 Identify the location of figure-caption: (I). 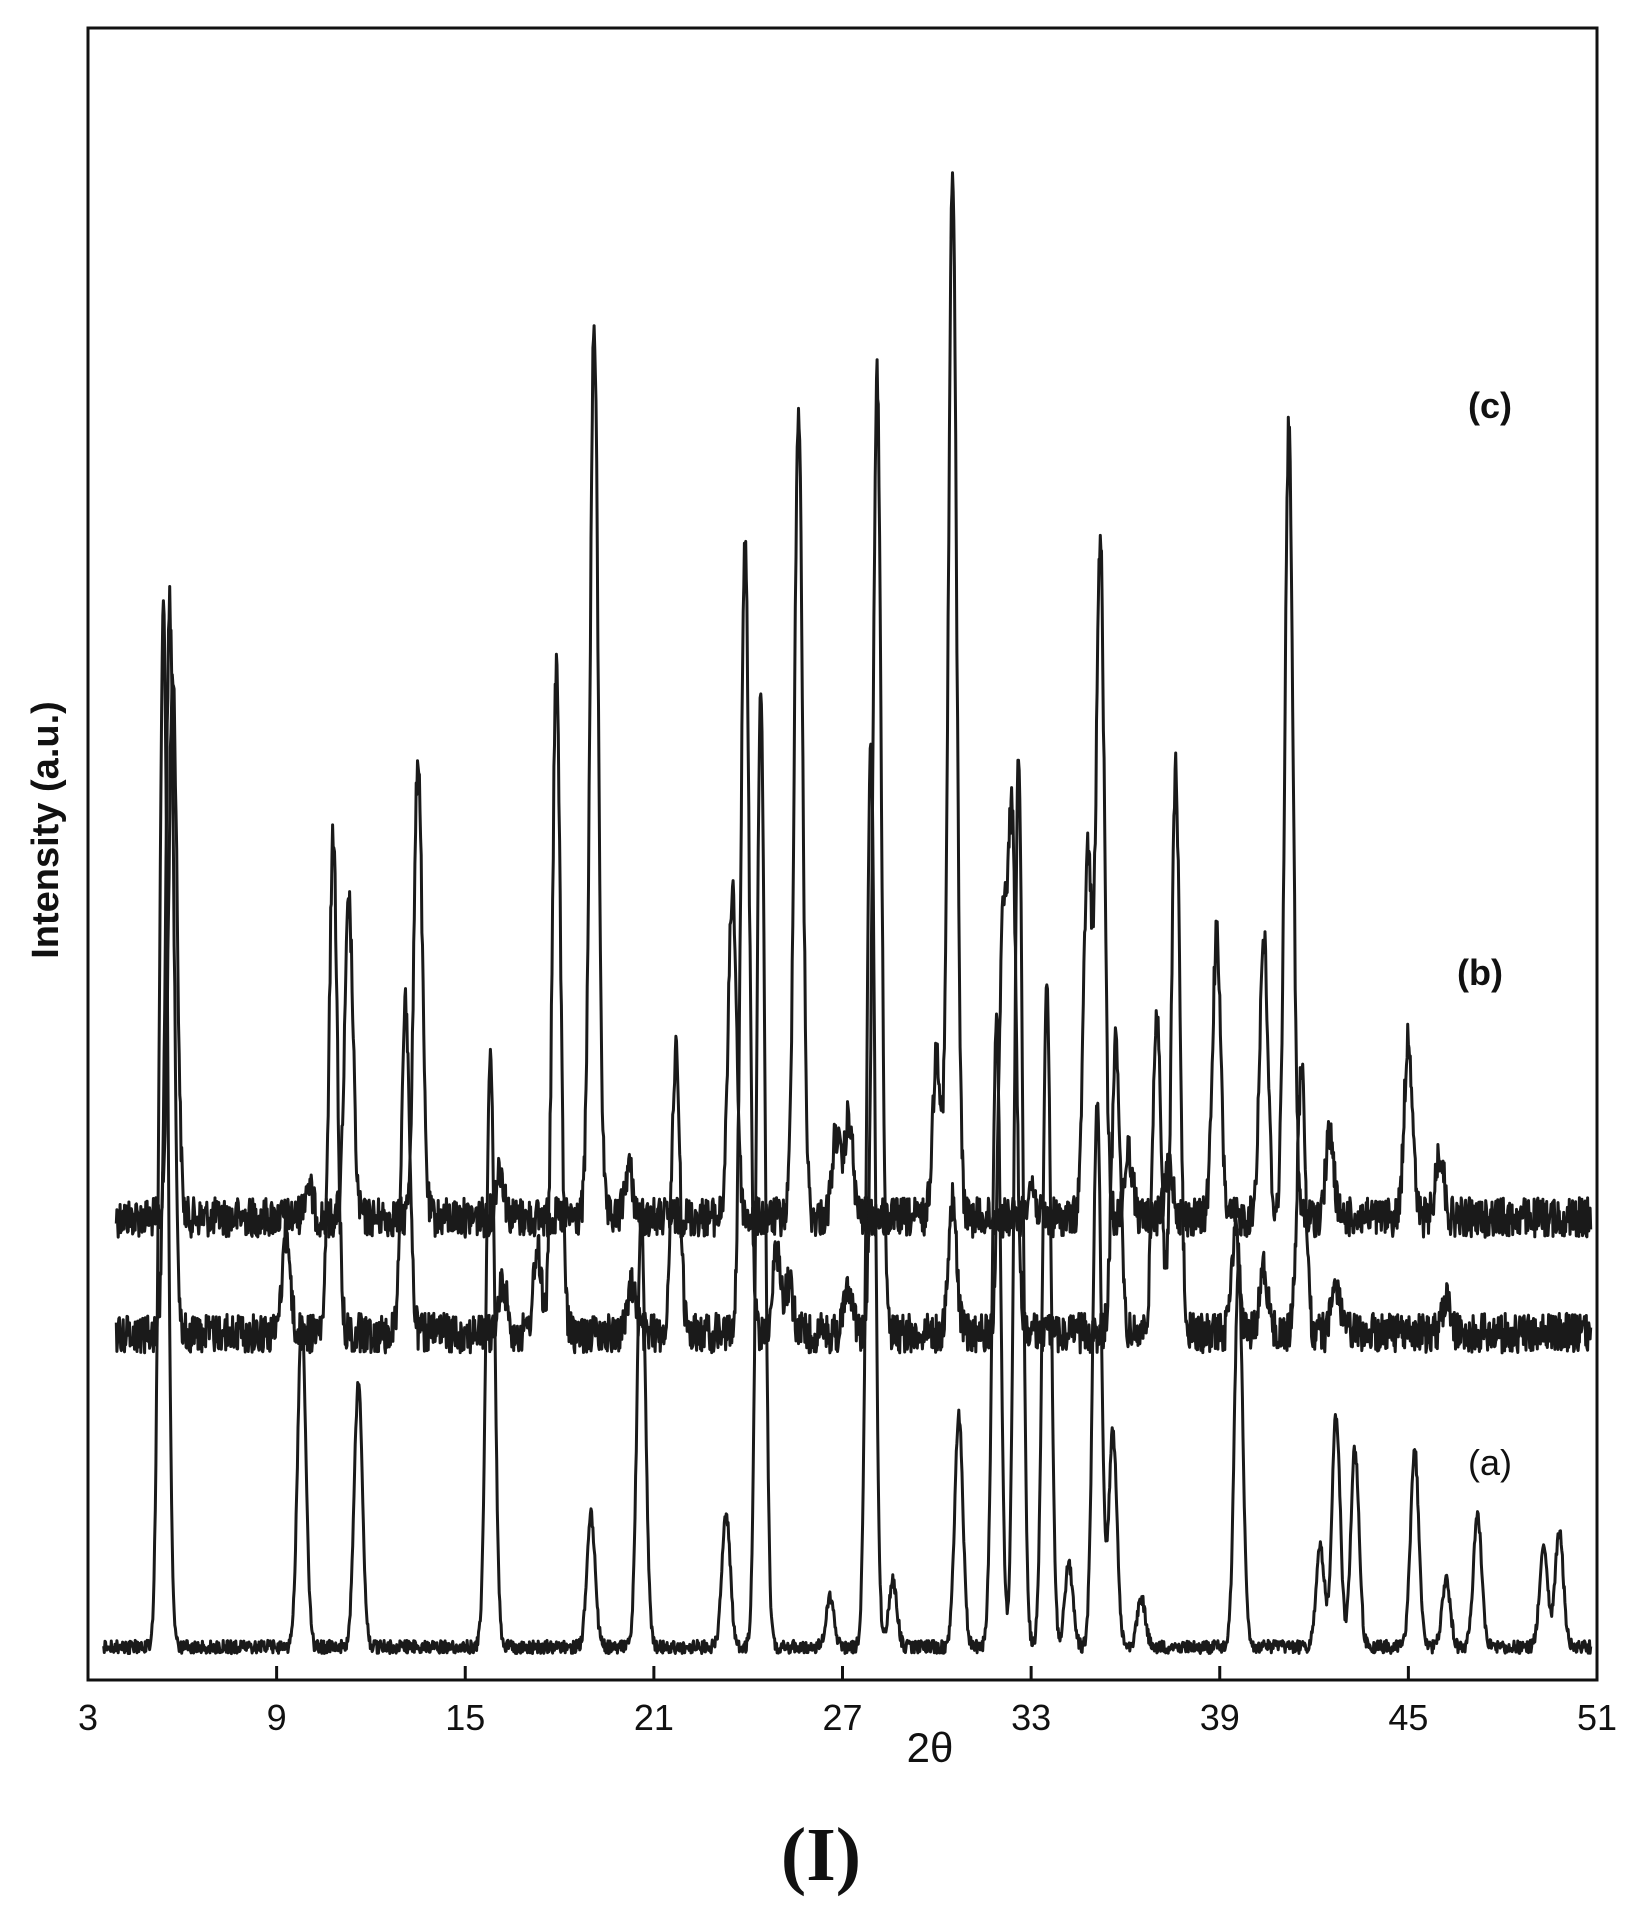
(821, 1855).